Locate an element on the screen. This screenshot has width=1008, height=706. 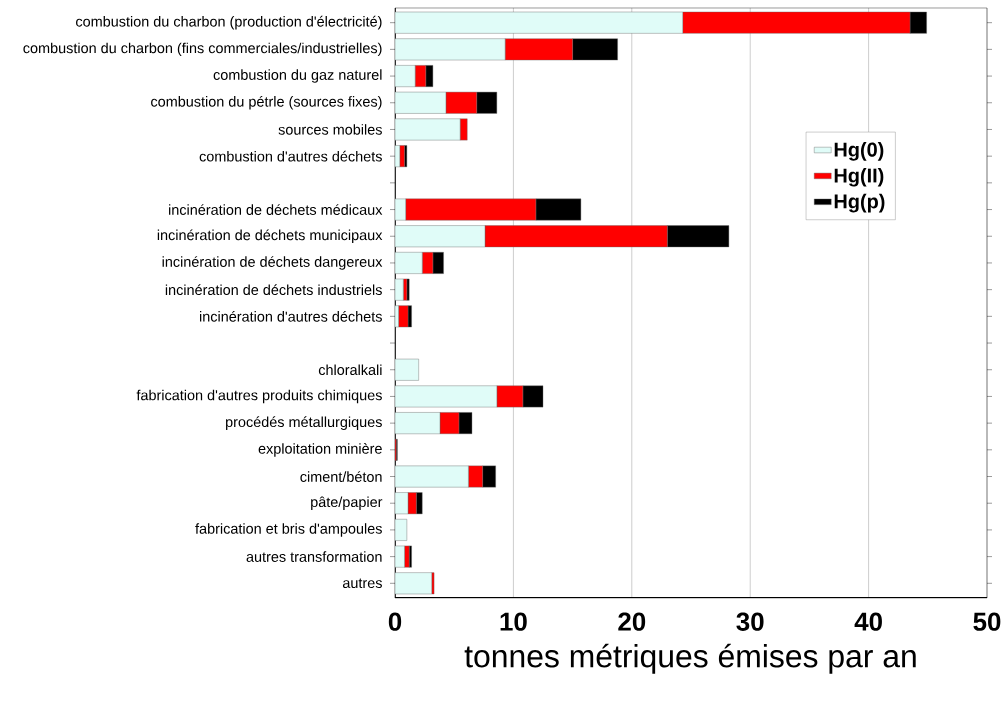
y-tick-label: procédés métallurgiques is located at coordinates (304, 423).